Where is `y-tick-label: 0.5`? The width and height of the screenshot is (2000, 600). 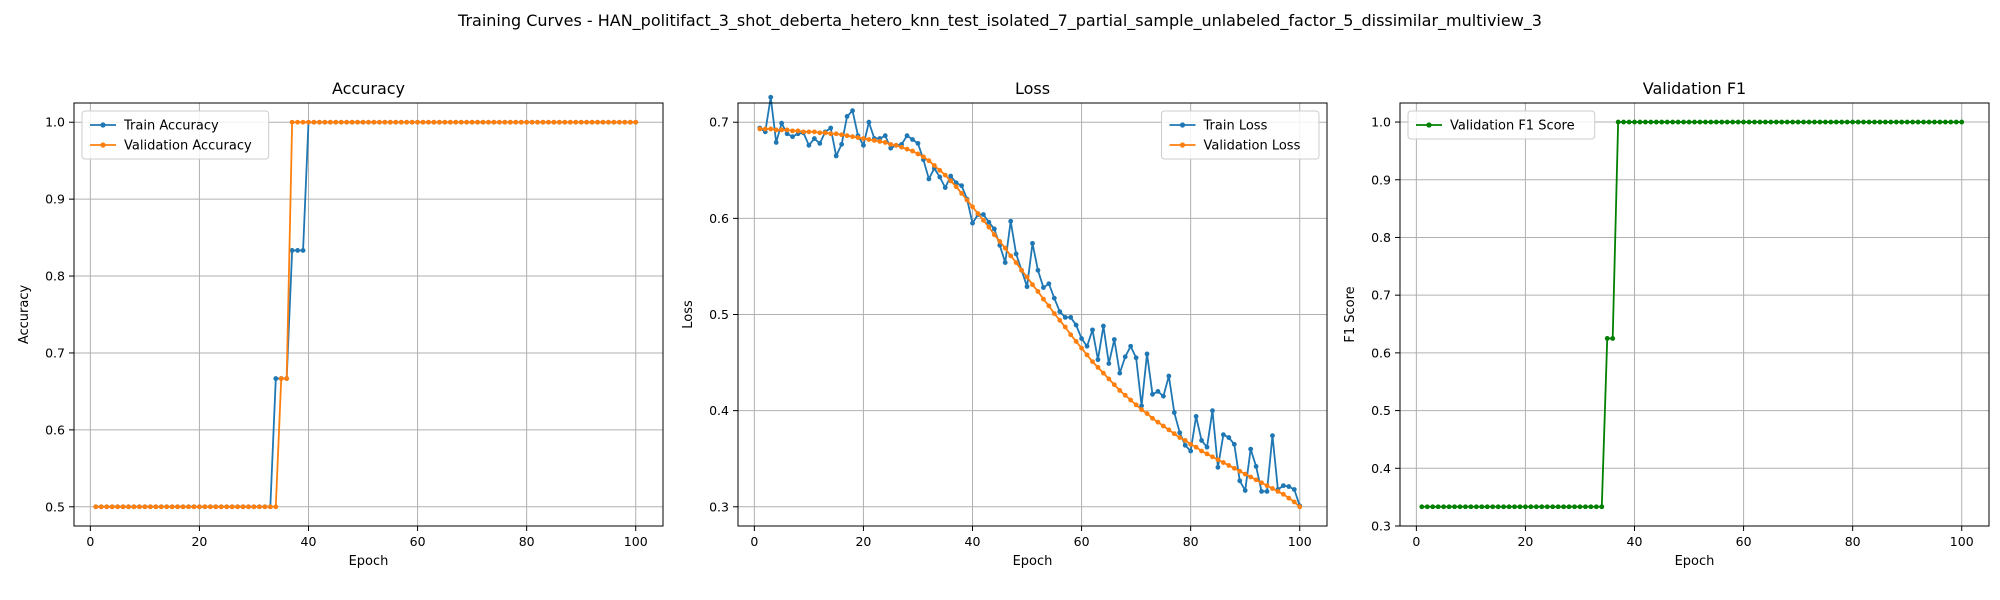 y-tick-label: 0.5 is located at coordinates (55, 506).